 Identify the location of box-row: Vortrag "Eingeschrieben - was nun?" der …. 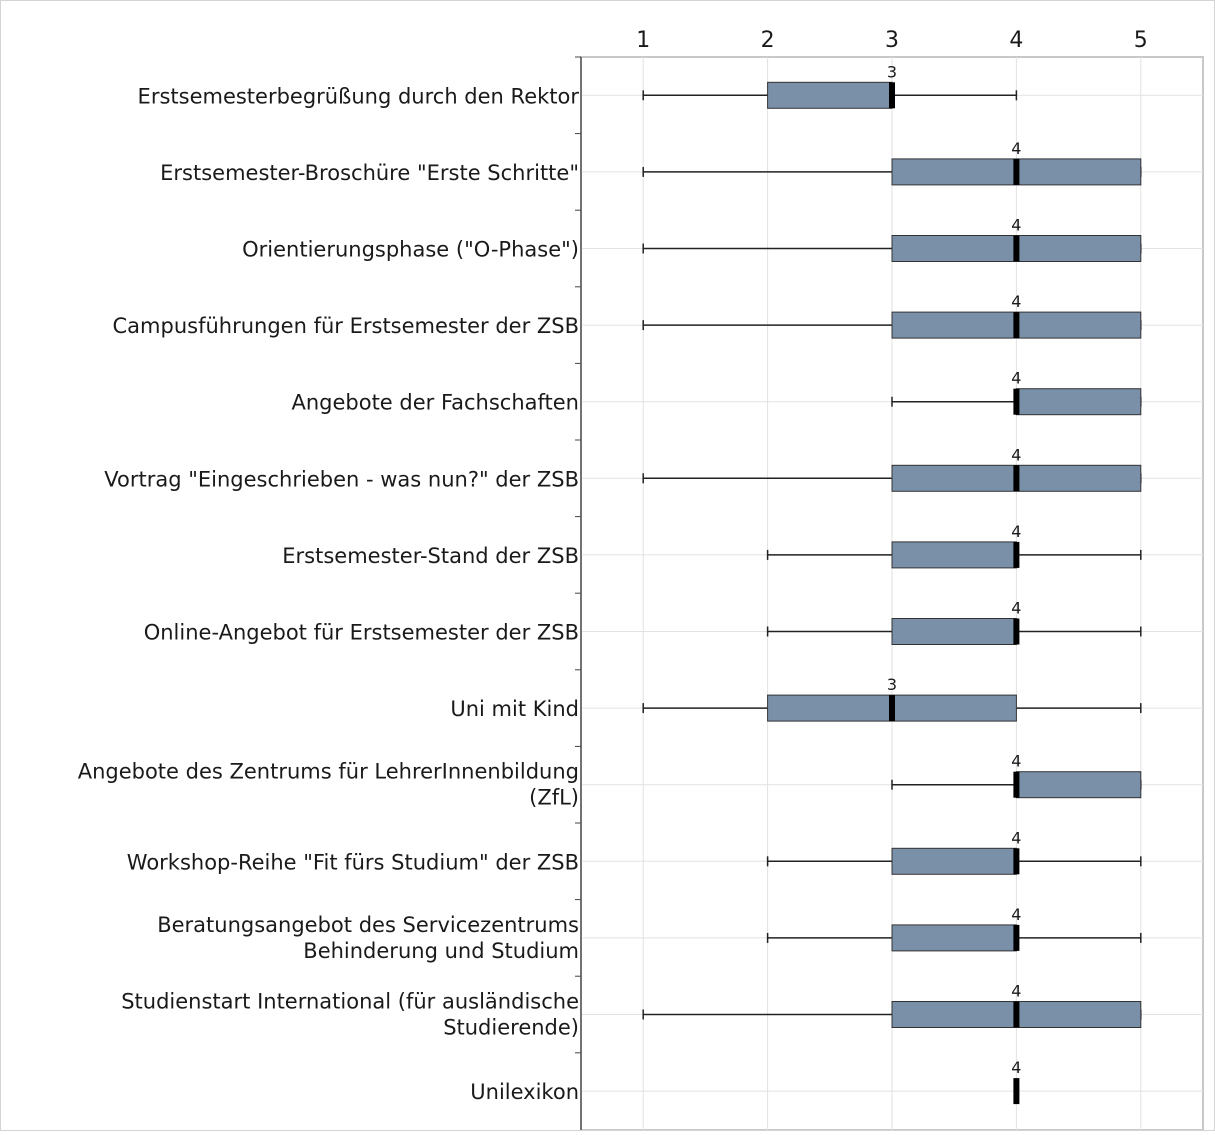
(623, 468).